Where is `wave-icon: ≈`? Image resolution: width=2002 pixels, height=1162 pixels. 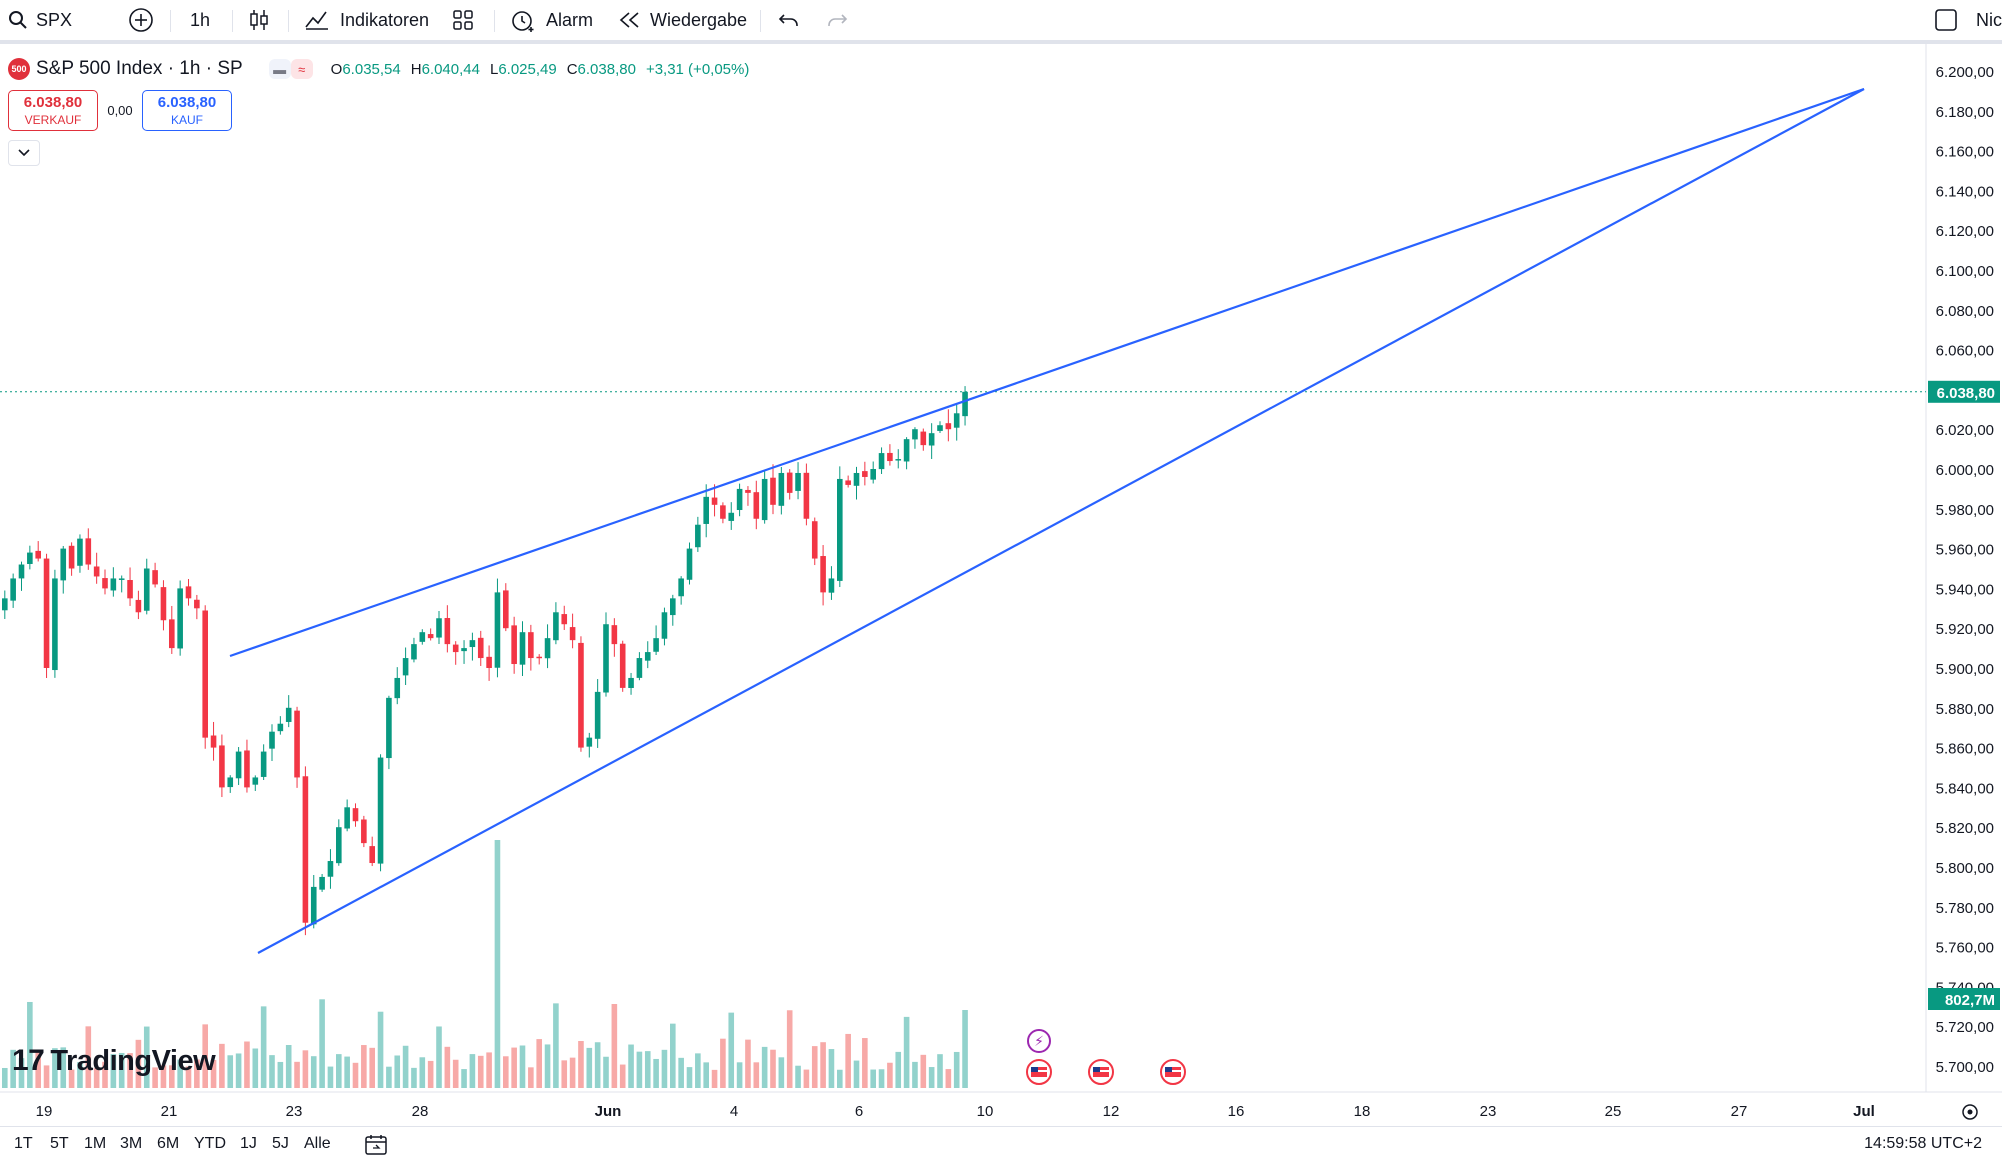
wave-icon: ≈ is located at coordinates (301, 69).